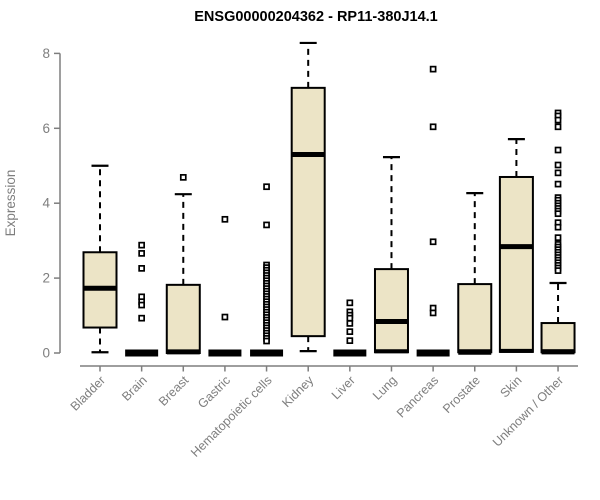 Image resolution: width=600 pixels, height=500 pixels. Describe the element at coordinates (461, 394) in the screenshot. I see `x-tick-label-prostate: Prostate` at that location.